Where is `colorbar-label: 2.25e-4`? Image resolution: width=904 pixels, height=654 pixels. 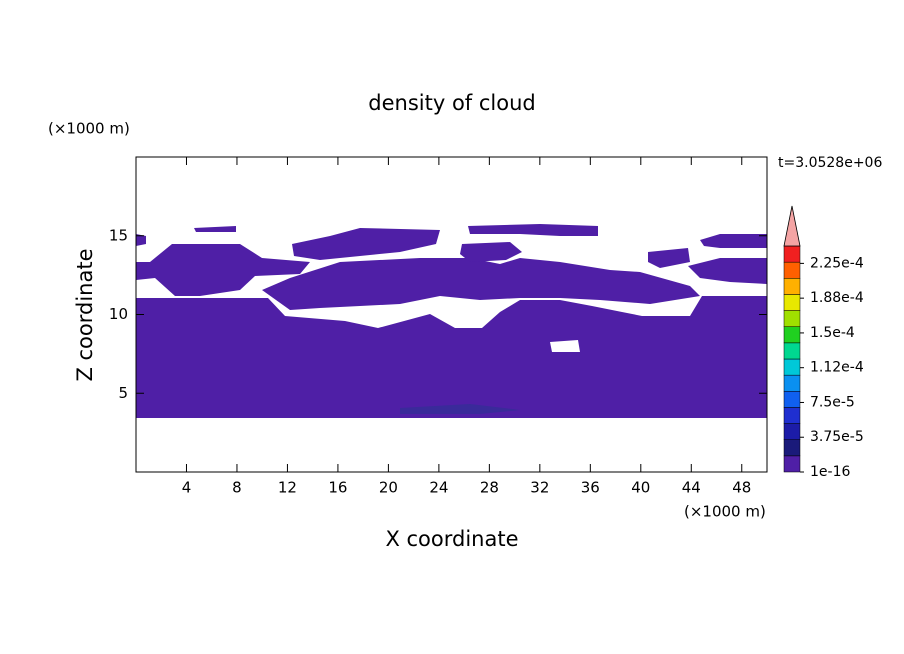 colorbar-label: 2.25e-4 is located at coordinates (837, 263).